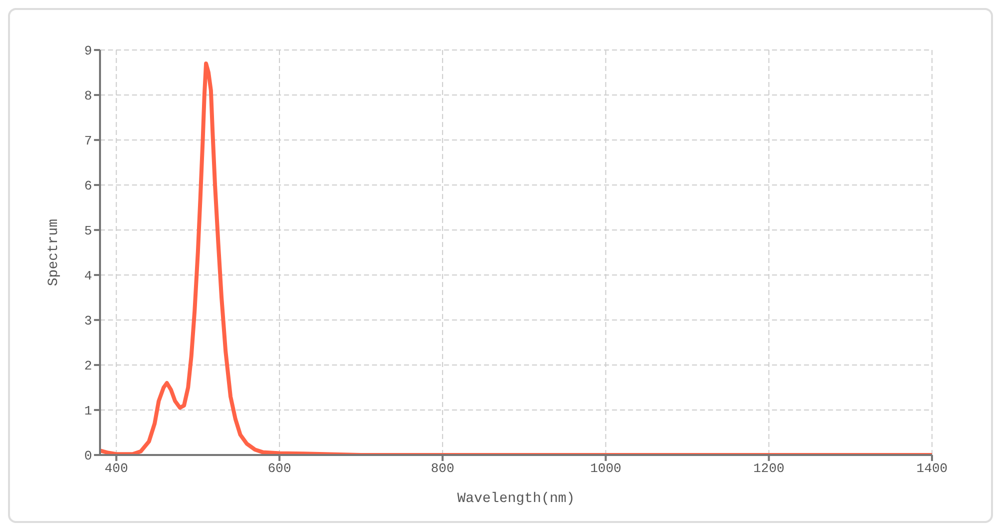 The image size is (997, 531). Describe the element at coordinates (116, 468) in the screenshot. I see `x-tick-label: 400` at that location.